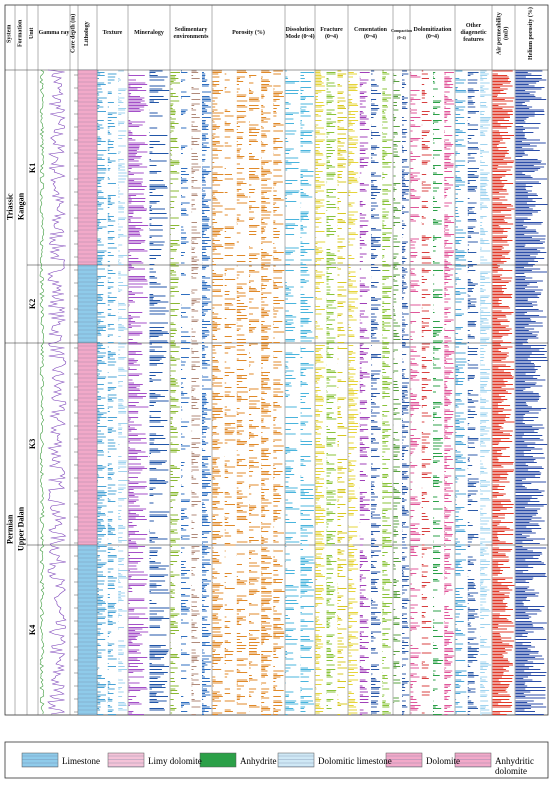 The width and height of the screenshot is (550, 786). I want to click on column-header: Fracture (0~4), so click(331, 33).